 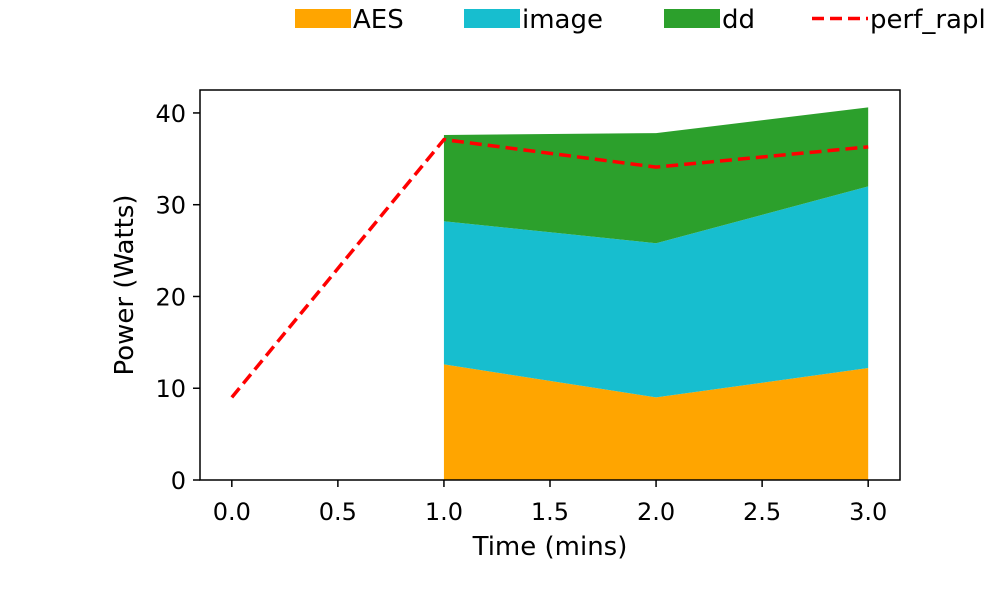 What do you see at coordinates (656, 512) in the screenshot?
I see `x-tick-label: 2.0` at bounding box center [656, 512].